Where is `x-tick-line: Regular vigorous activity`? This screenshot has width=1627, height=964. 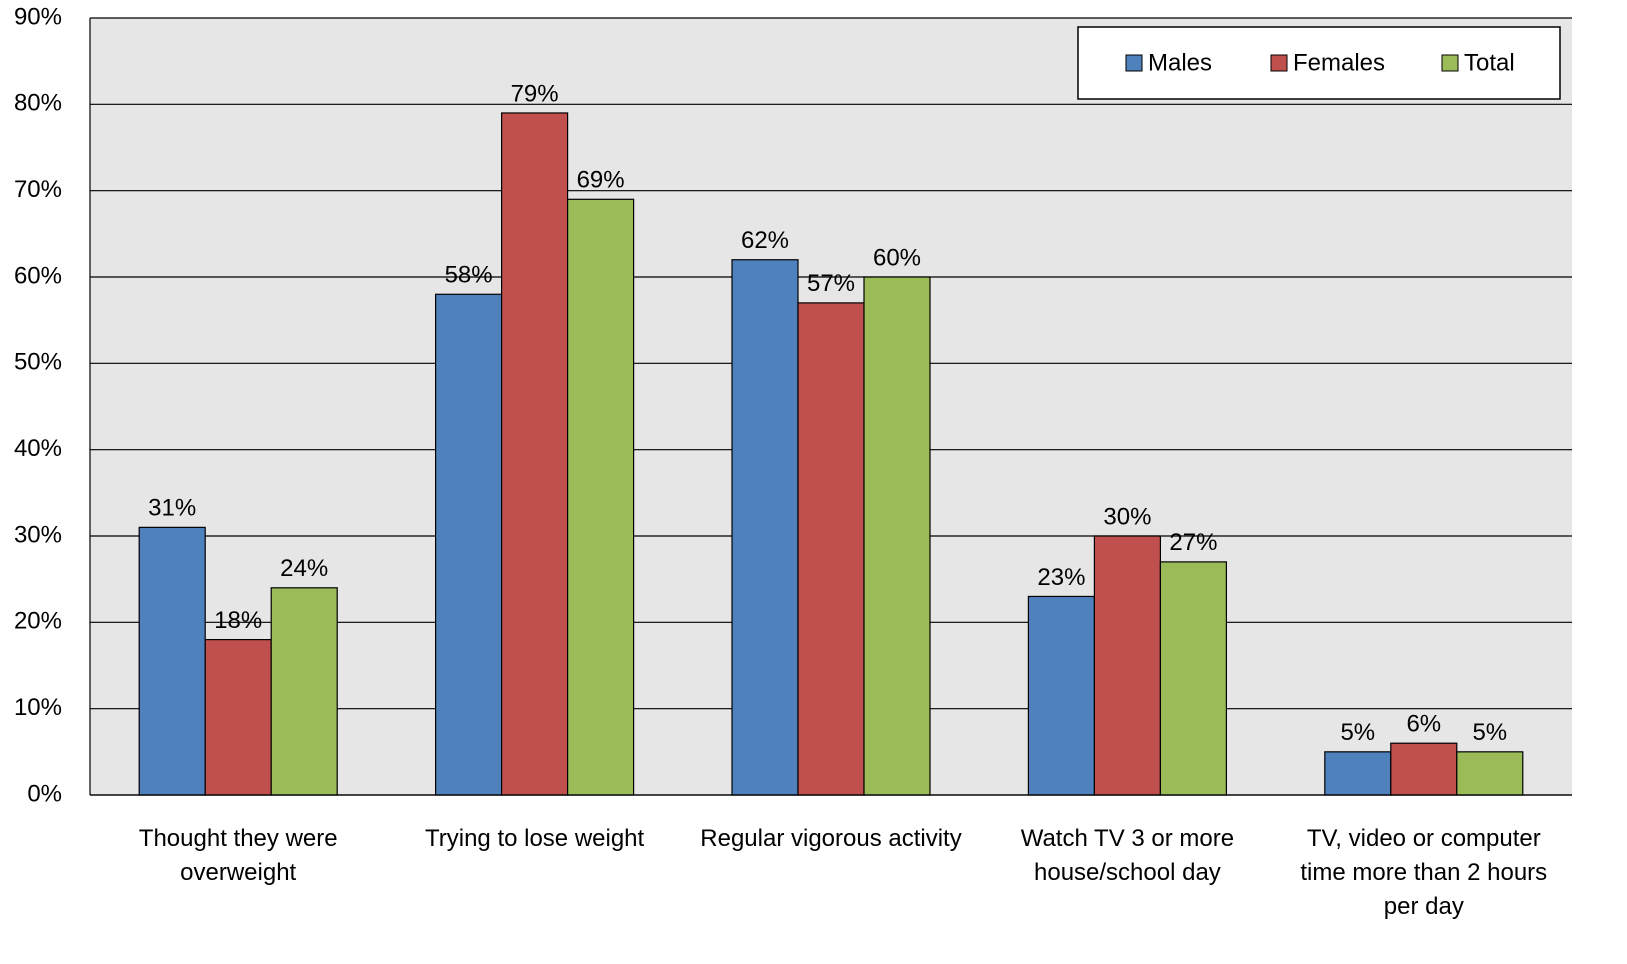
x-tick-line: Regular vigorous activity is located at coordinates (830, 838).